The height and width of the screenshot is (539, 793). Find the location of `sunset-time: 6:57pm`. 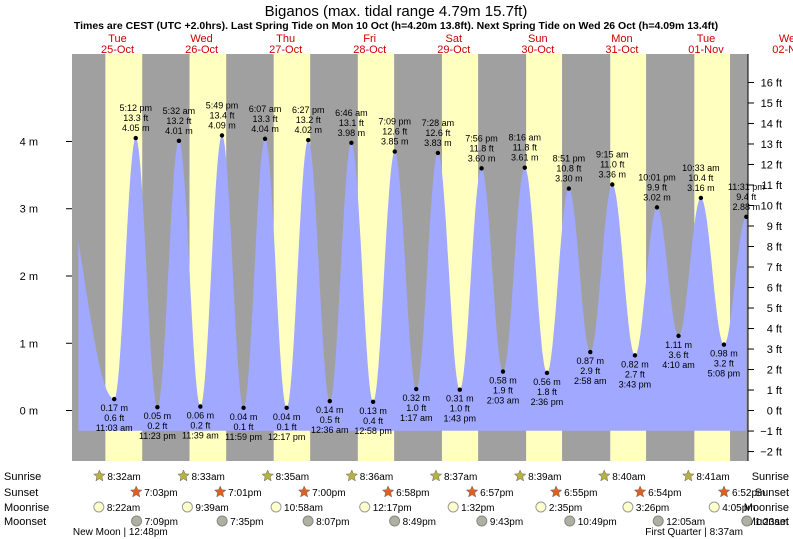

sunset-time: 6:57pm is located at coordinates (496, 493).